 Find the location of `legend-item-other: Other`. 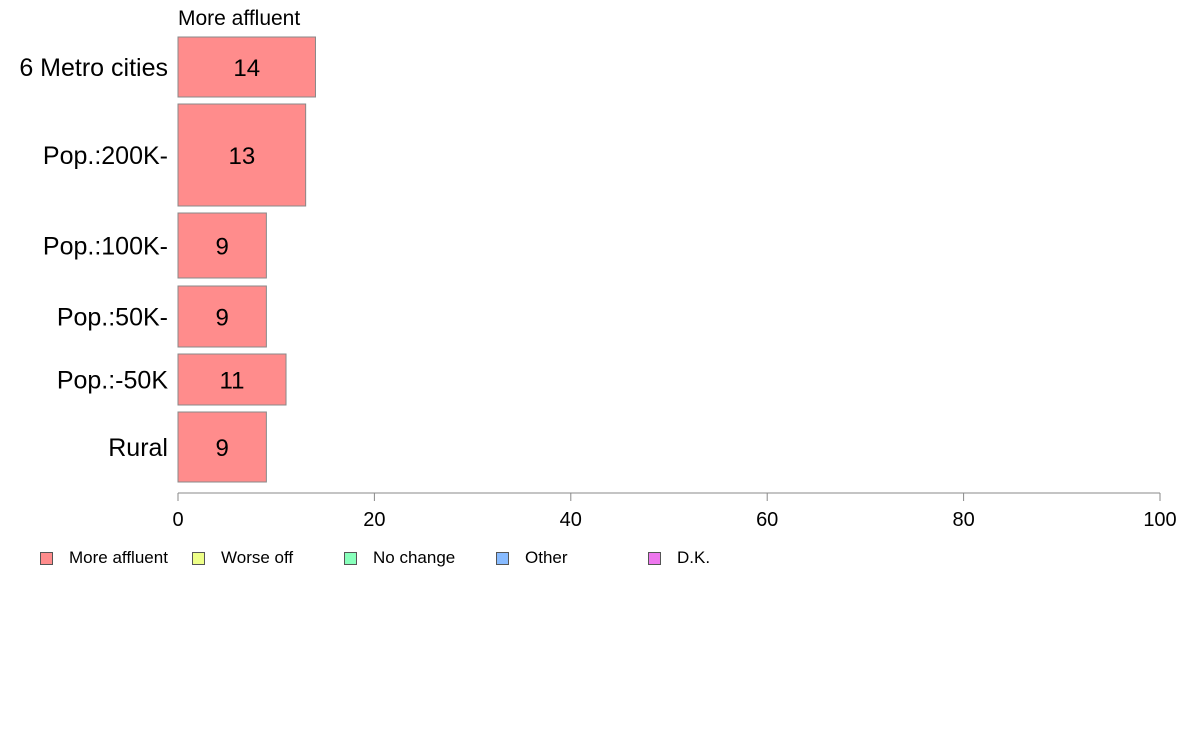

legend-item-other: Other is located at coordinates (532, 558).